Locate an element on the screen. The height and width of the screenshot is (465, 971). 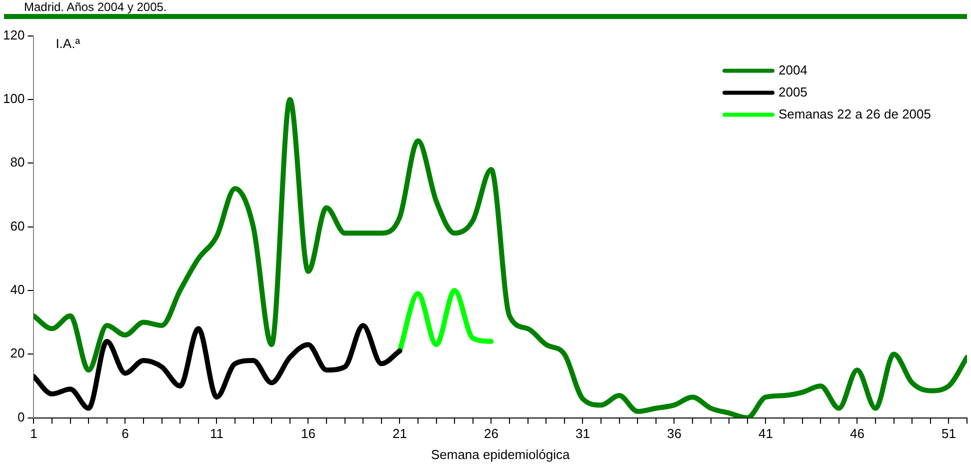
y-tick-label: 0 is located at coordinates (21, 416).